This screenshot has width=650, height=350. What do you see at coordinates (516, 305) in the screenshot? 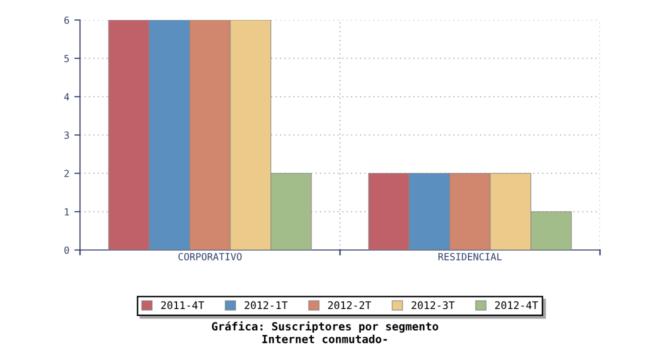
I see `legend-label: 2012-4T` at bounding box center [516, 305].